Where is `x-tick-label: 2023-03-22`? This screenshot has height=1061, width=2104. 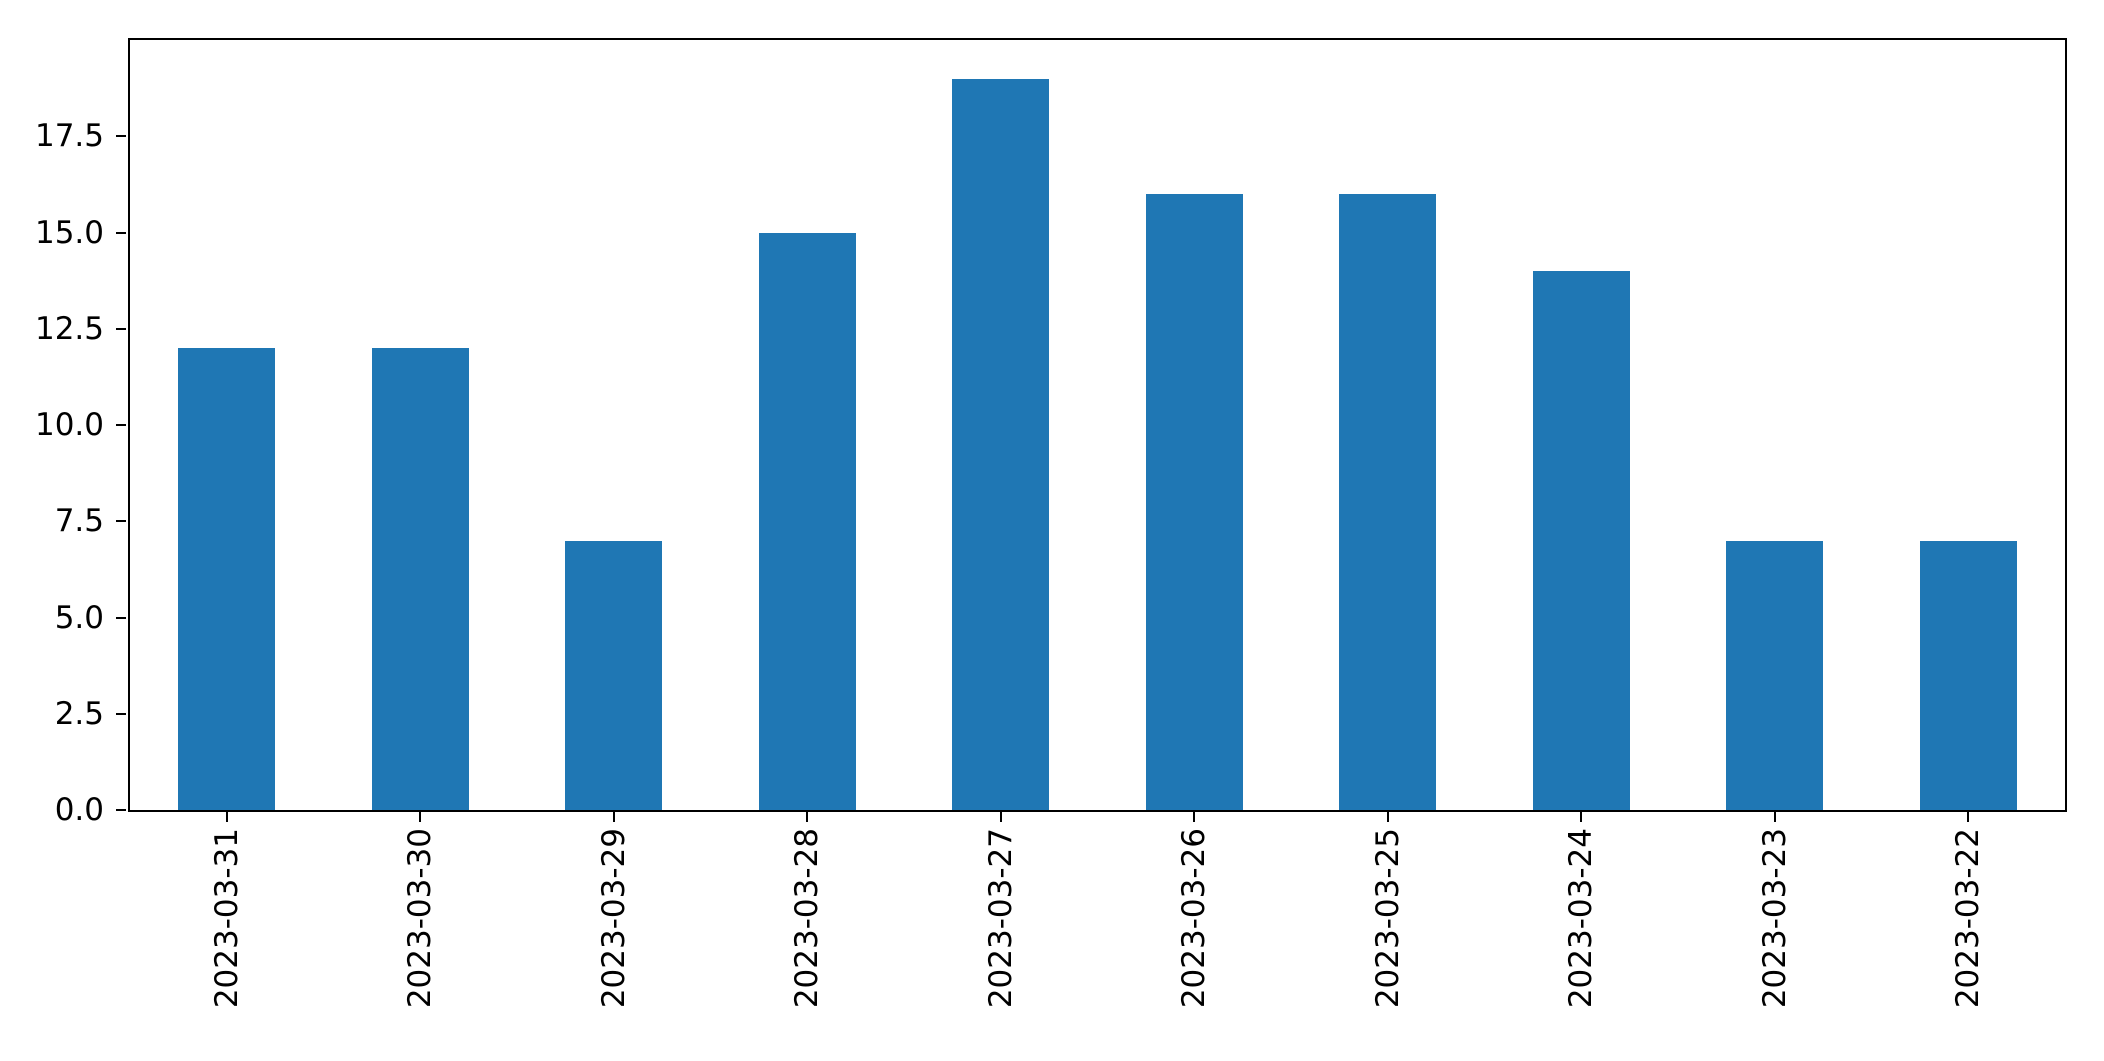 x-tick-label: 2023-03-22 is located at coordinates (1968, 918).